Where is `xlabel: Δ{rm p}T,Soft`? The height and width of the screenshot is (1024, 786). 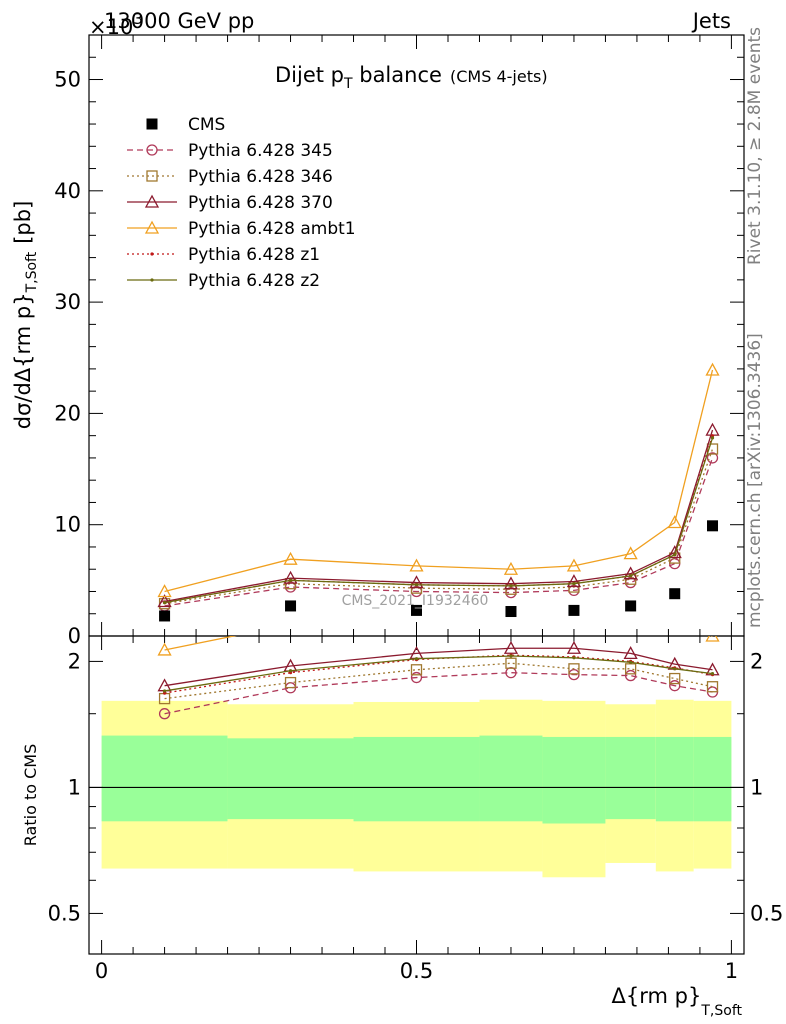
xlabel: Δ{rm p}T,Soft is located at coordinates (677, 1001).